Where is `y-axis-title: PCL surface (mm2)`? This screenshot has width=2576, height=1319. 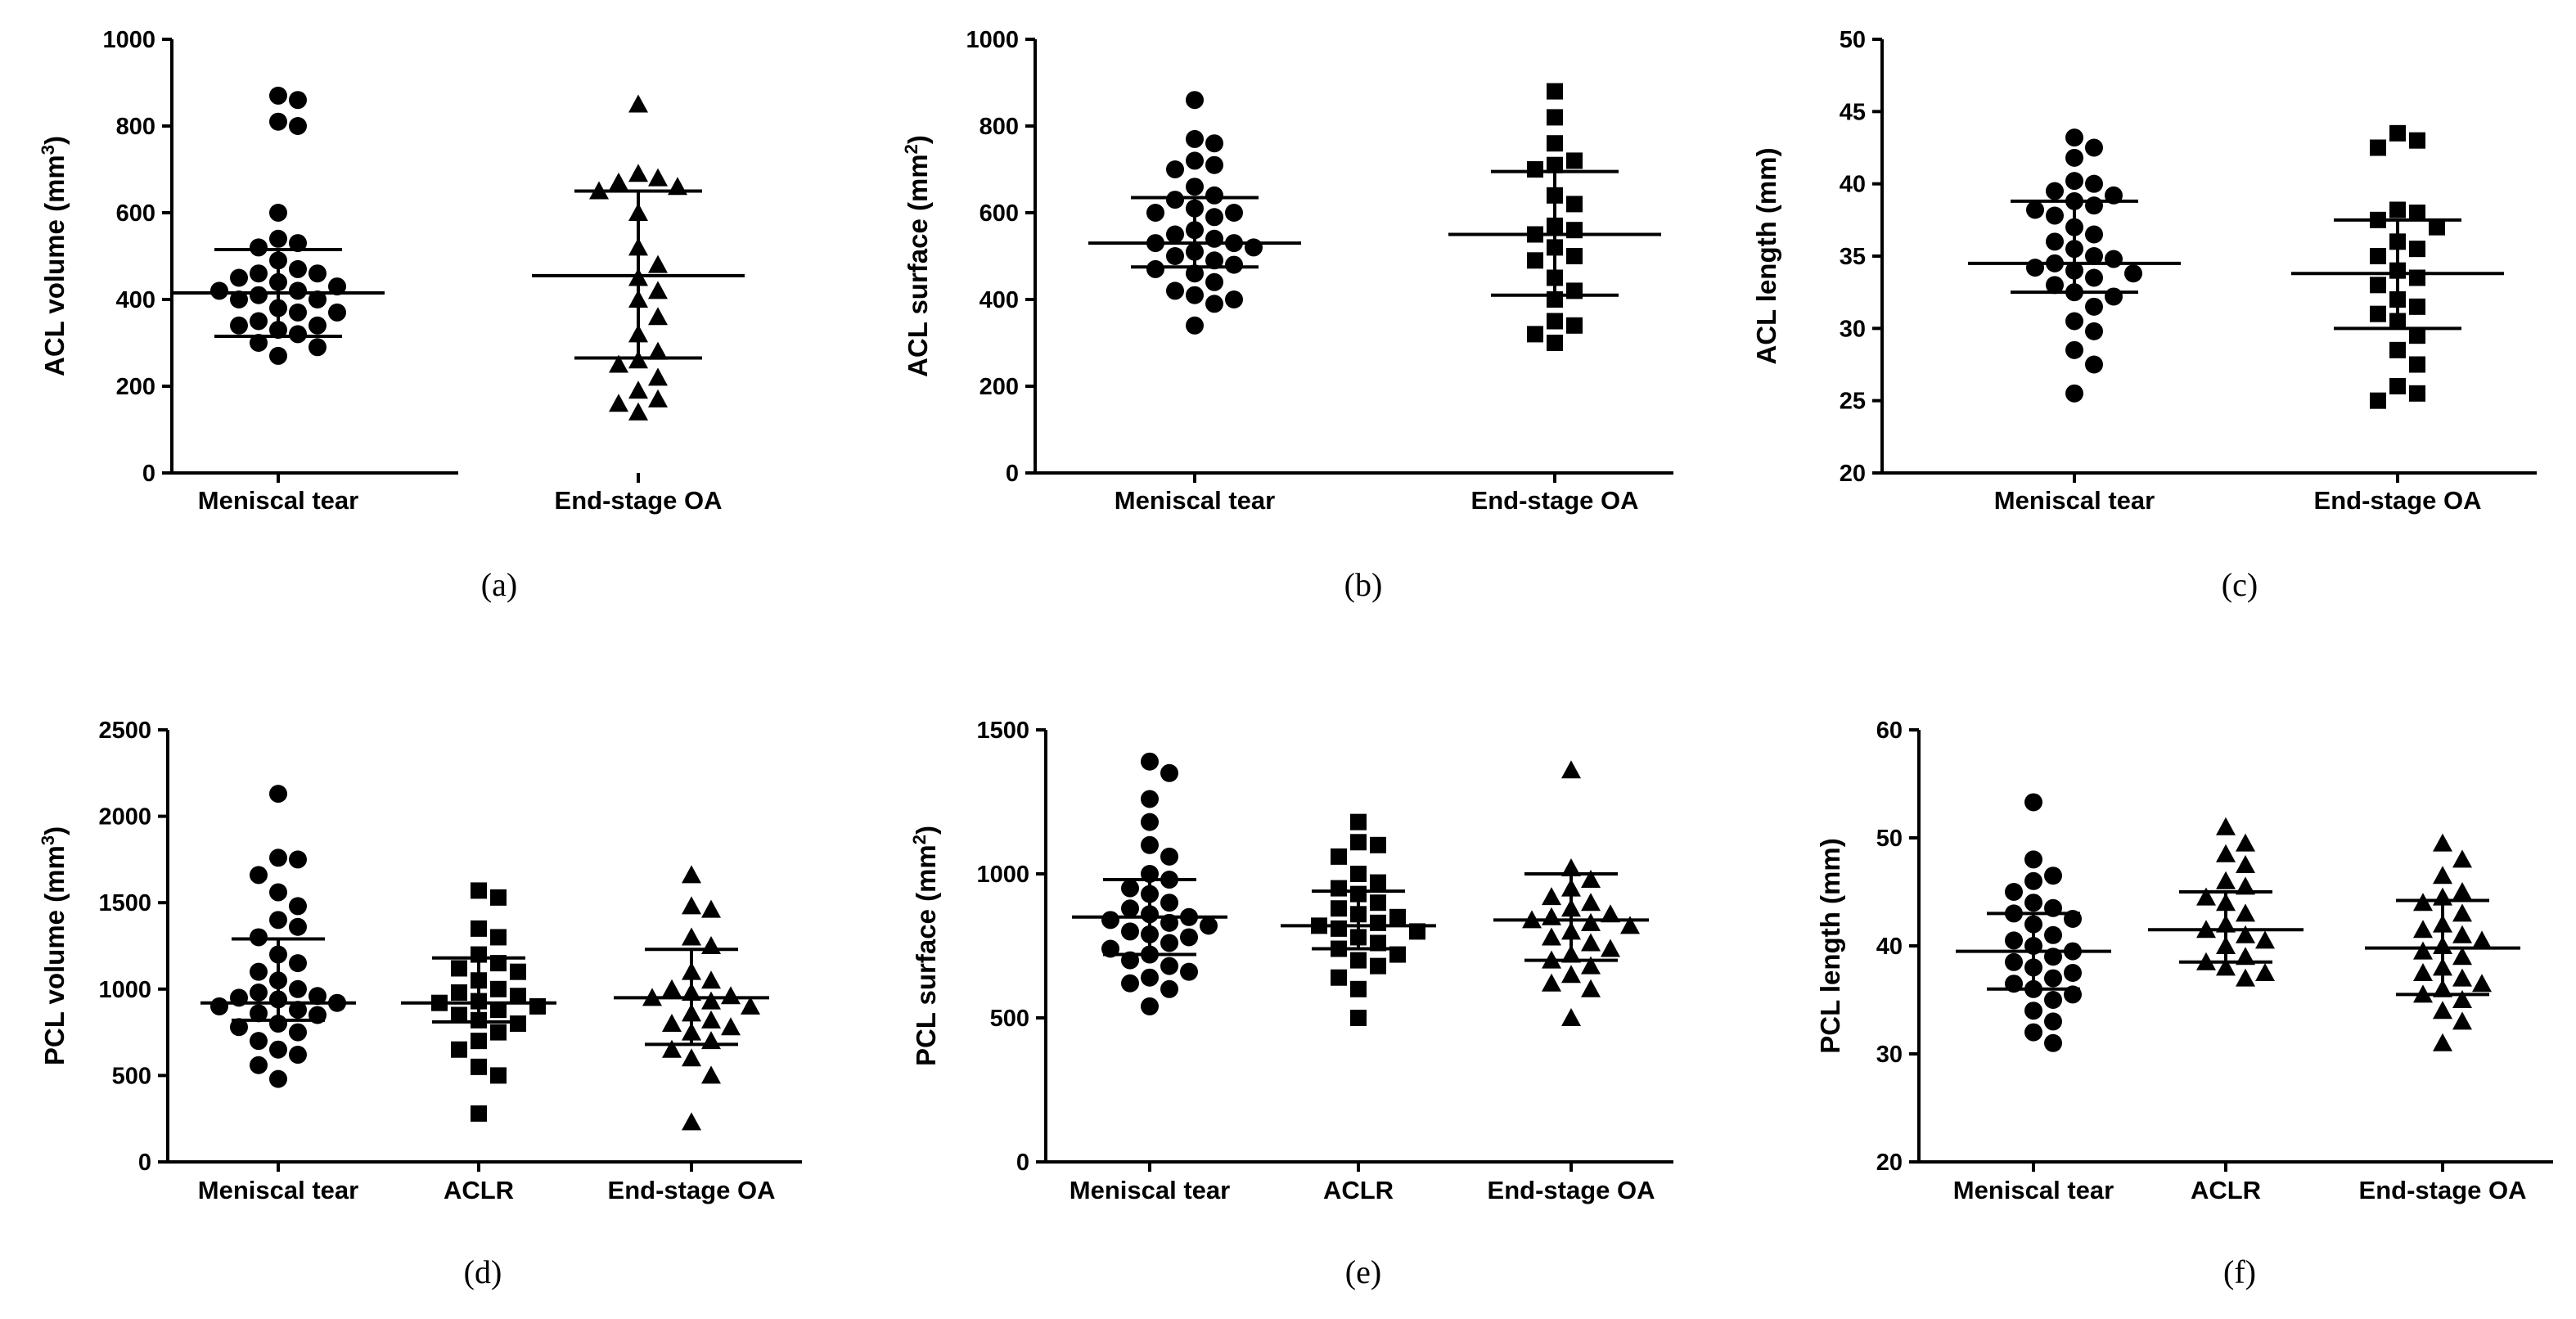
y-axis-title: PCL surface (mm2) is located at coordinates (925, 946).